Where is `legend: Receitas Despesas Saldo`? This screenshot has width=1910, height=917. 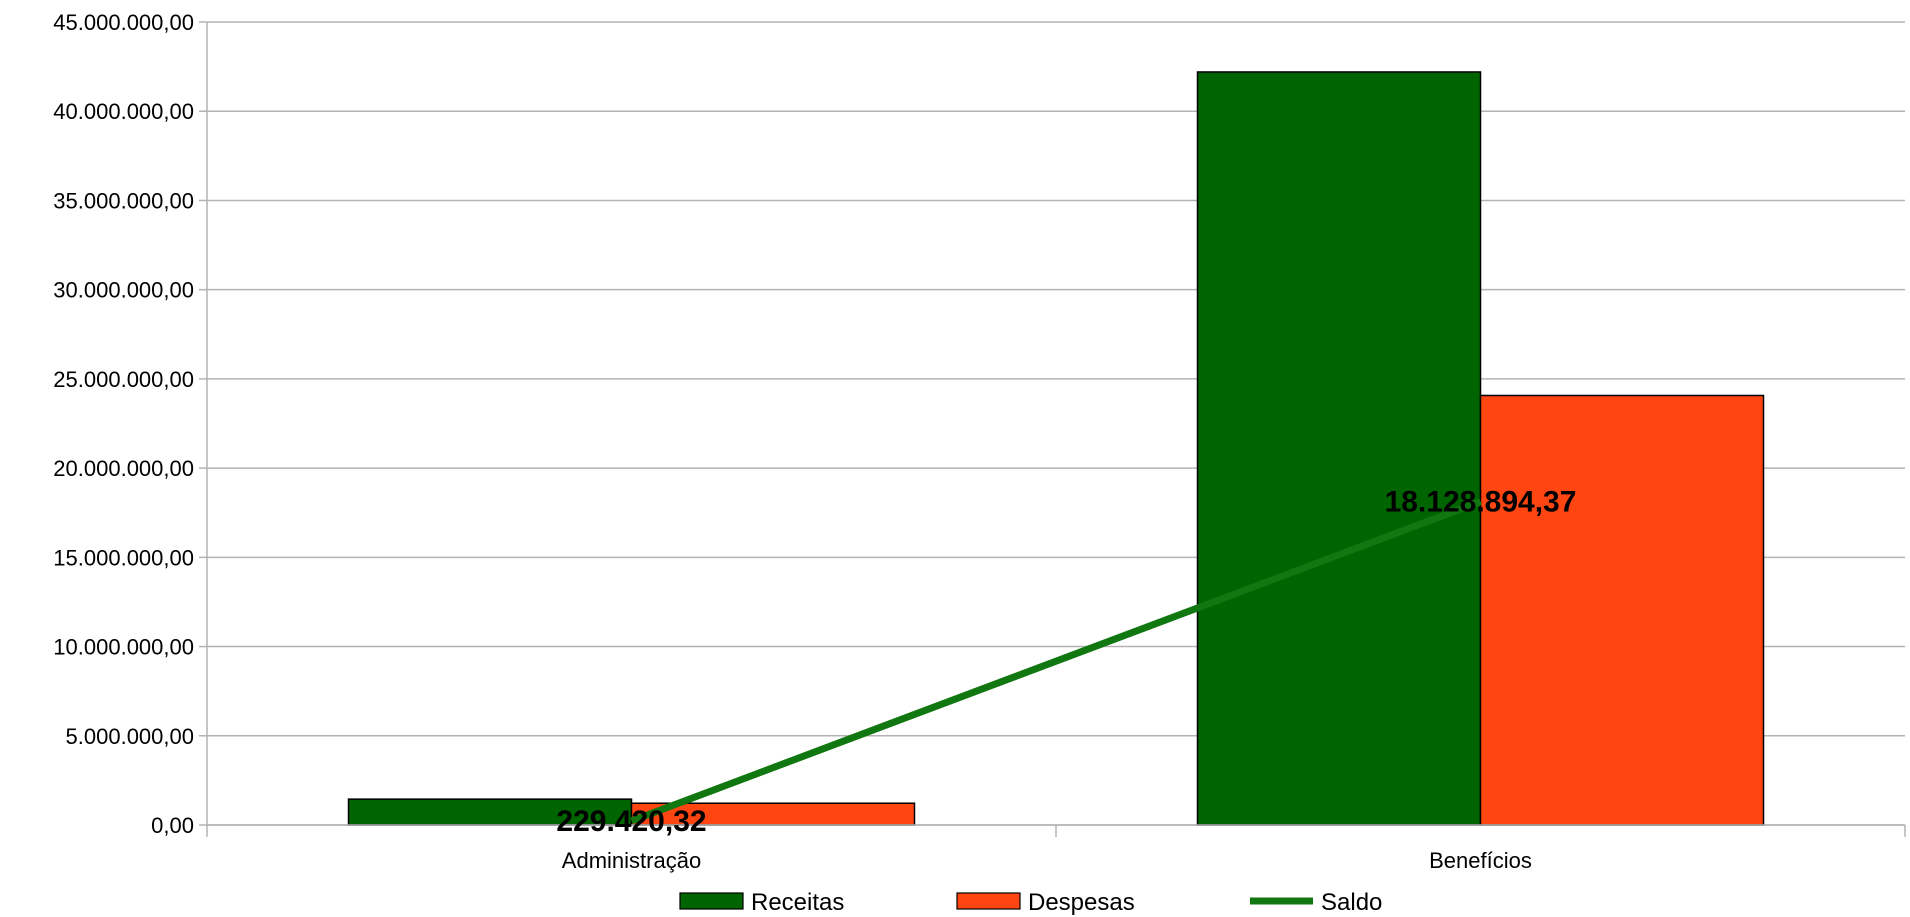 legend: Receitas Despesas Saldo is located at coordinates (1030, 902).